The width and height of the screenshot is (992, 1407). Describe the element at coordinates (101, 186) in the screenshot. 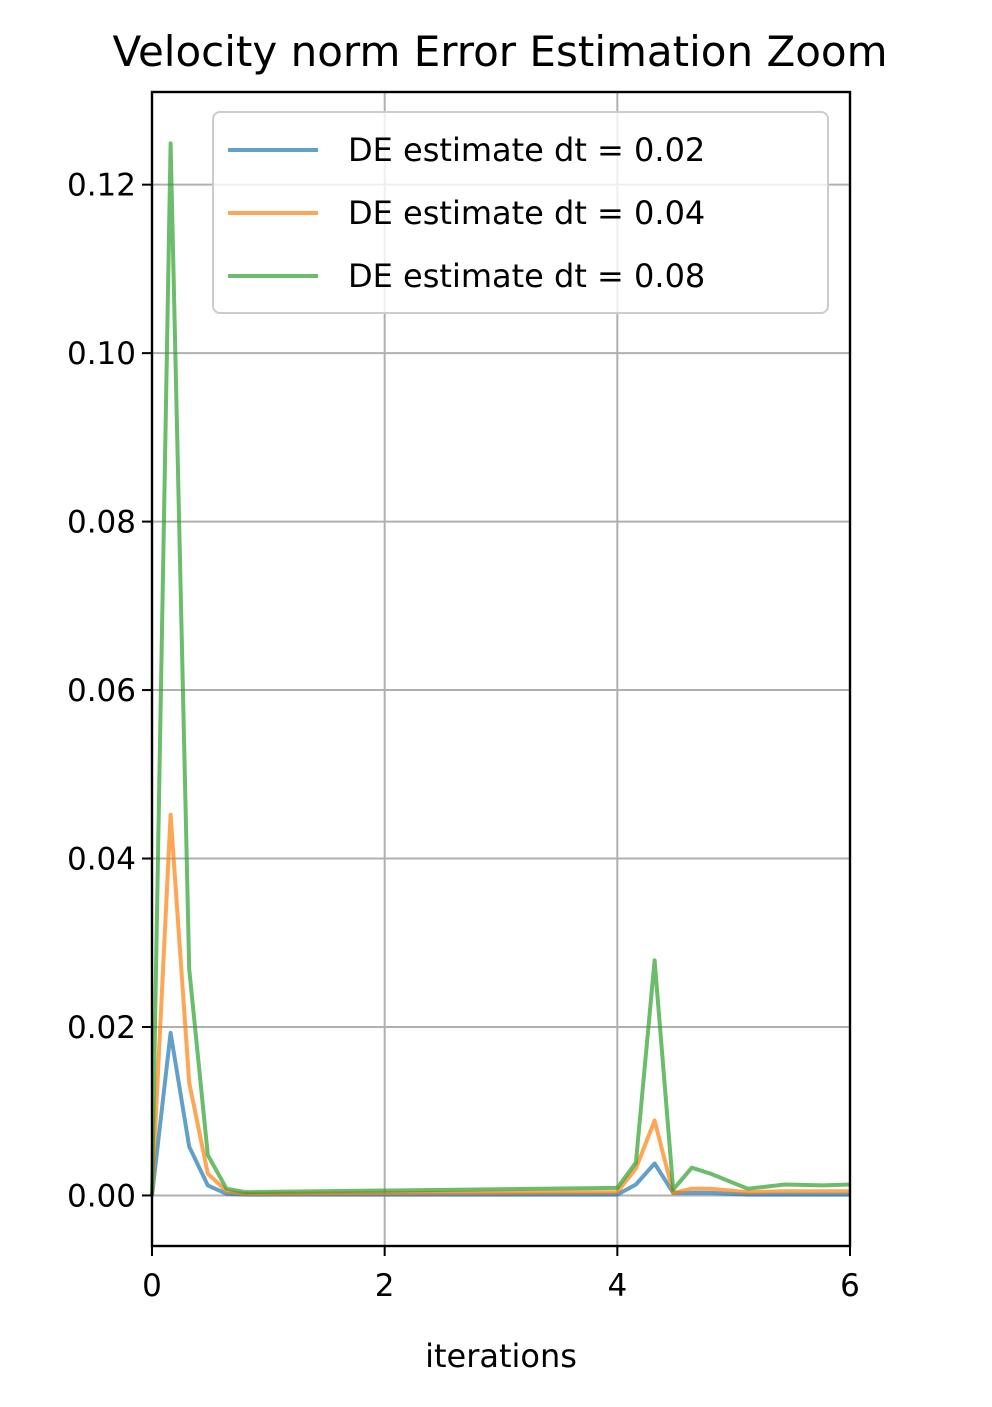

I see `y-tick-label: 0.12` at that location.